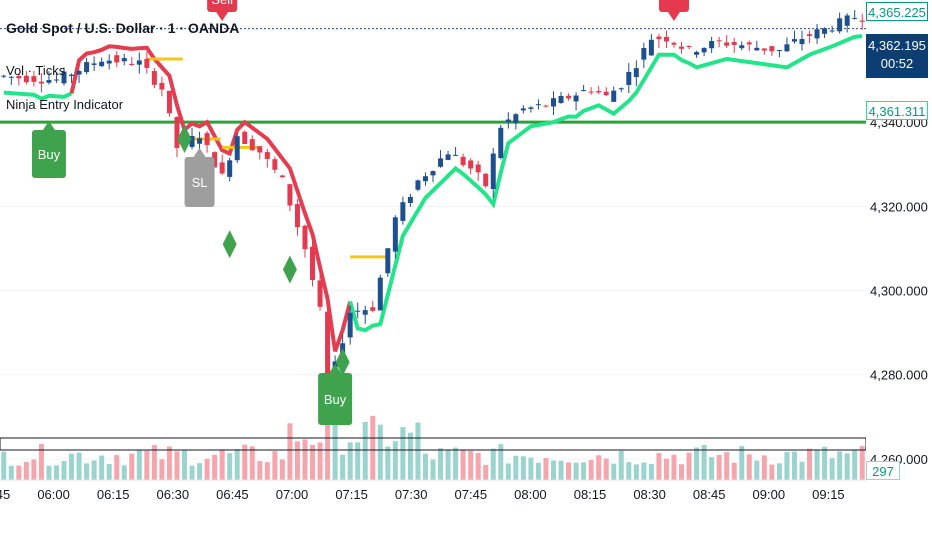 This screenshot has width=932, height=550. What do you see at coordinates (199, 152) in the screenshot?
I see `stop-loss-signal-pointer` at bounding box center [199, 152].